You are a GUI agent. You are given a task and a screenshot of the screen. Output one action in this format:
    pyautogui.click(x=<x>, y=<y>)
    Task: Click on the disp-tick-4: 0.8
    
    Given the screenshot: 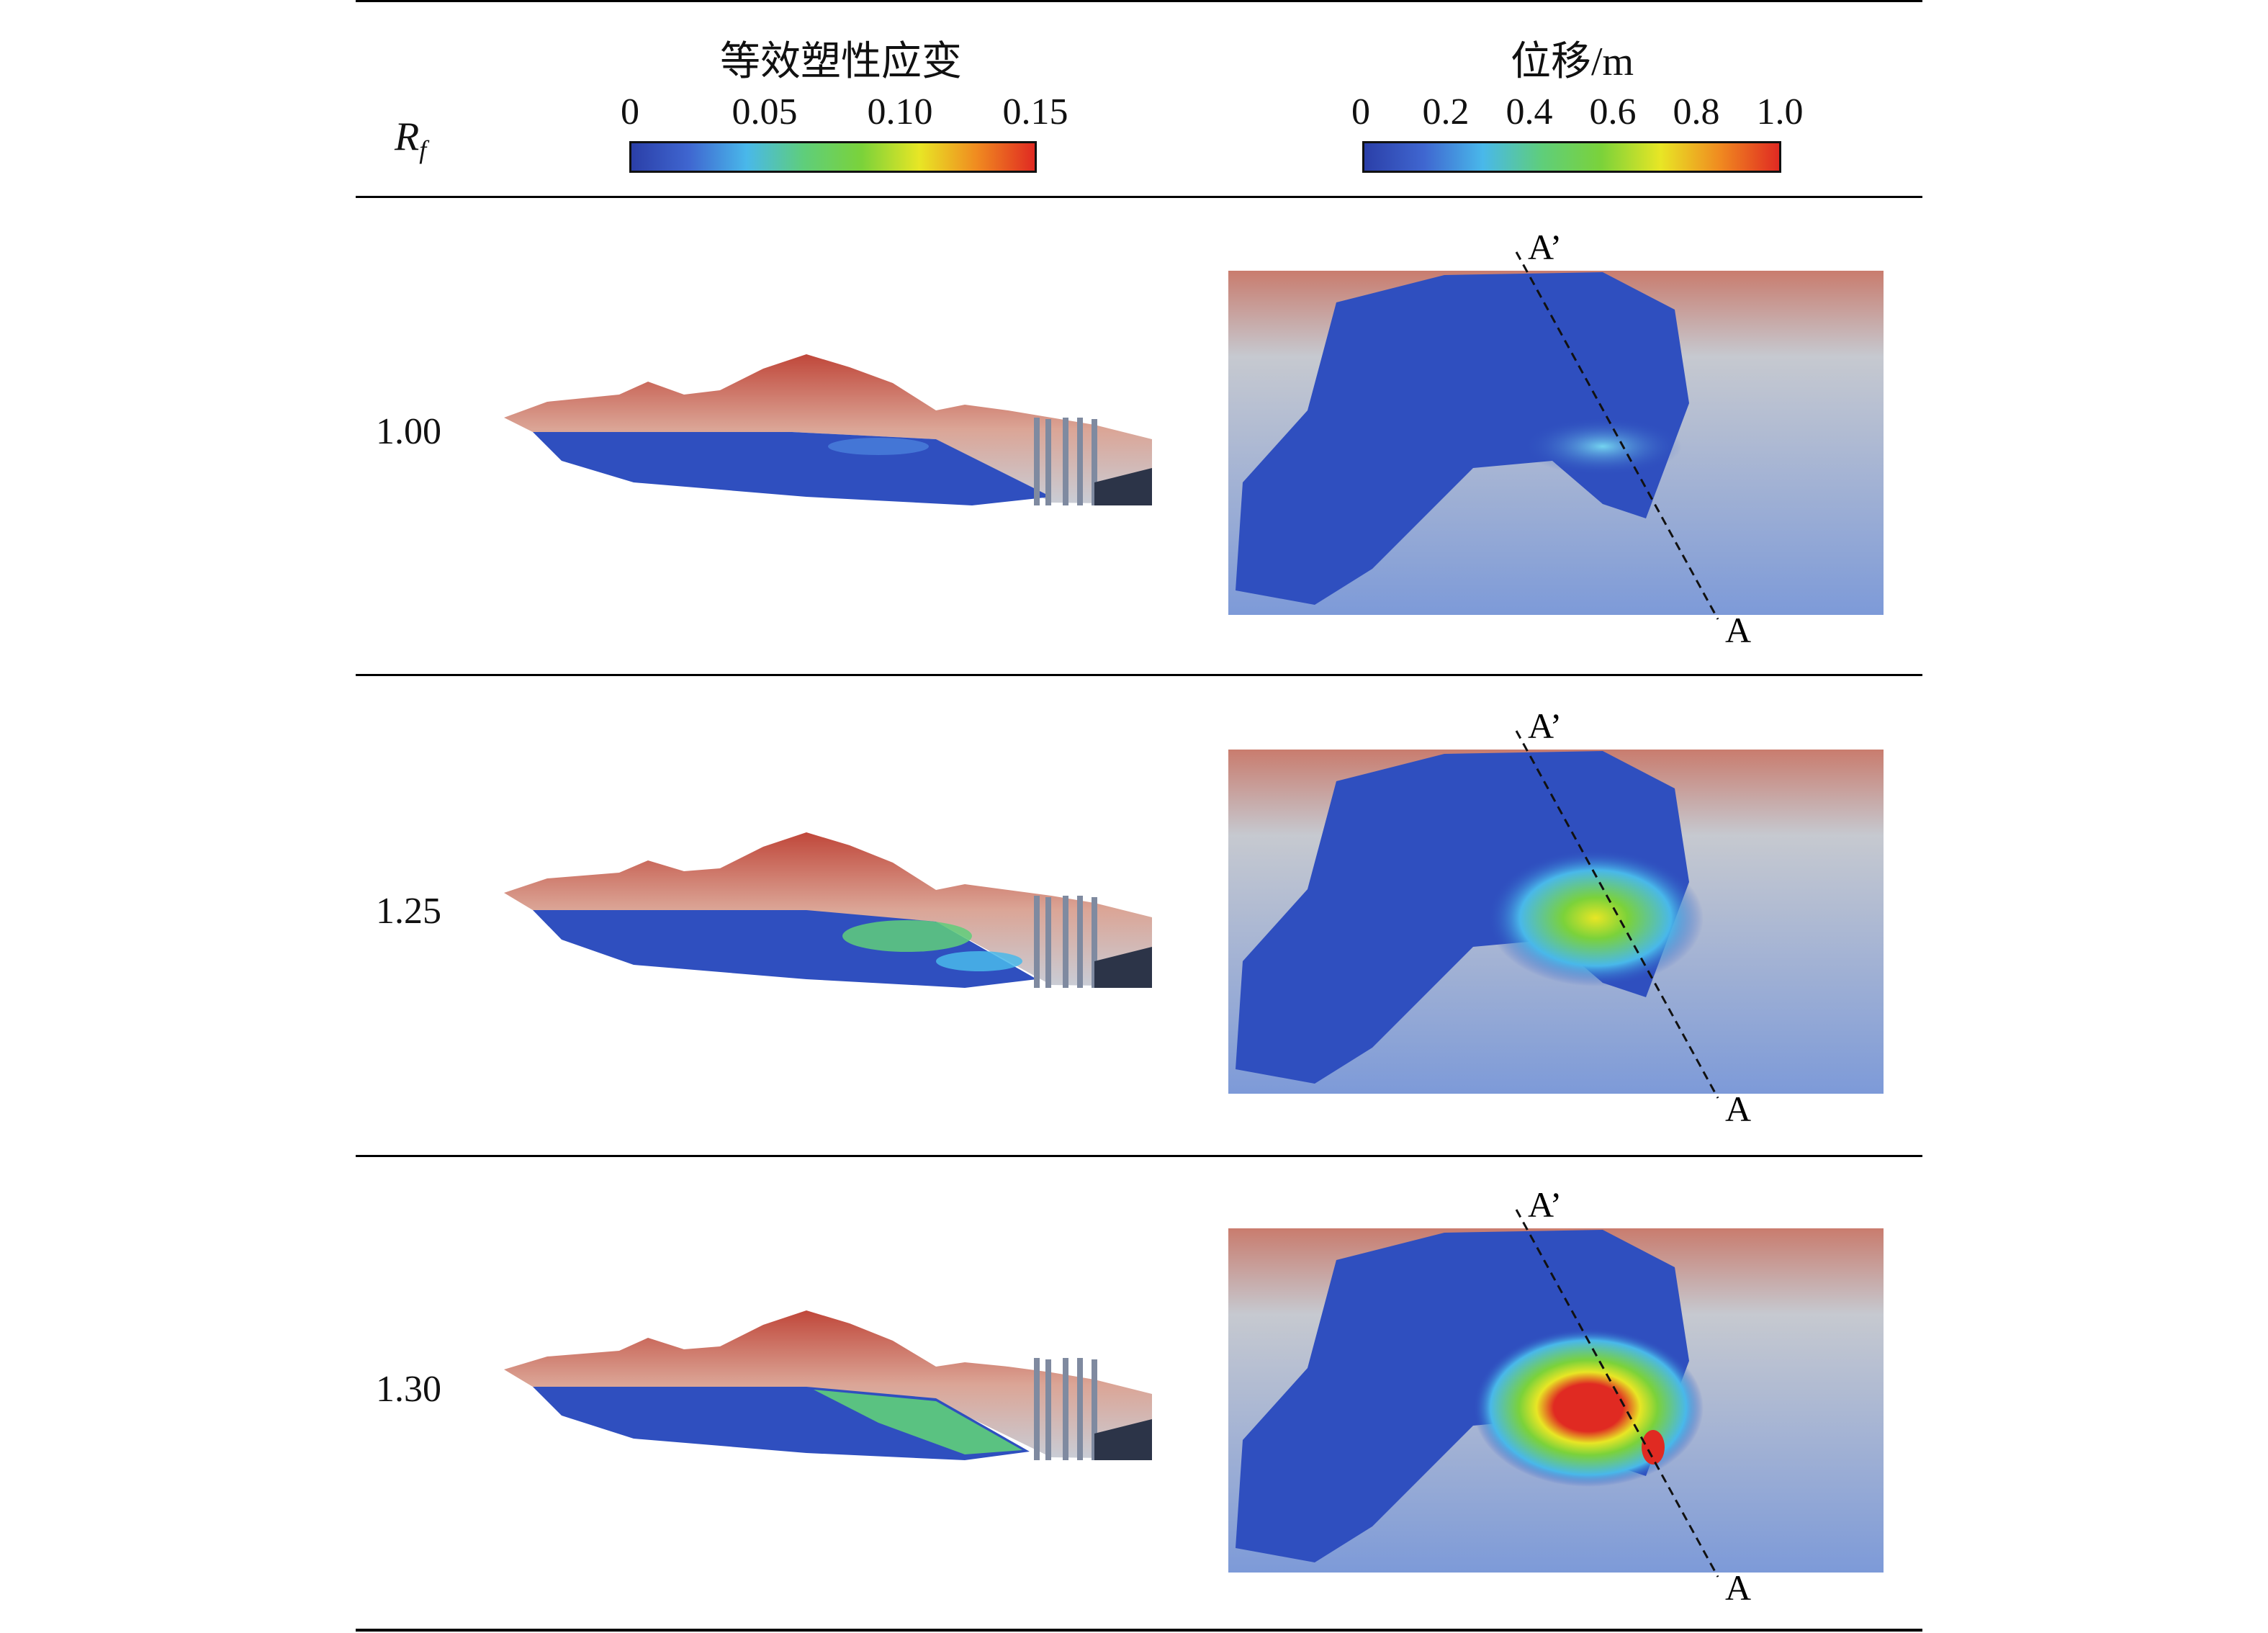 What is the action you would take?
    pyautogui.click(x=1696, y=111)
    